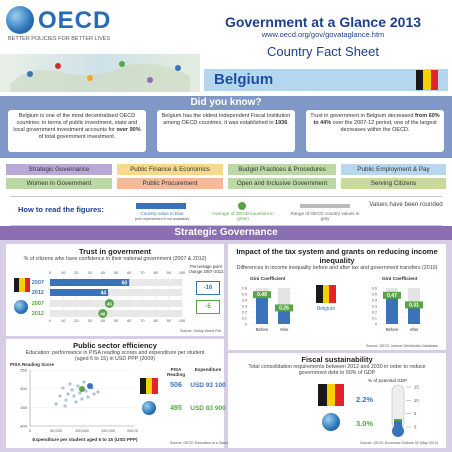 The image size is (452, 452). I want to click on legend-country-note: (not represented if not available), so click(162, 219).